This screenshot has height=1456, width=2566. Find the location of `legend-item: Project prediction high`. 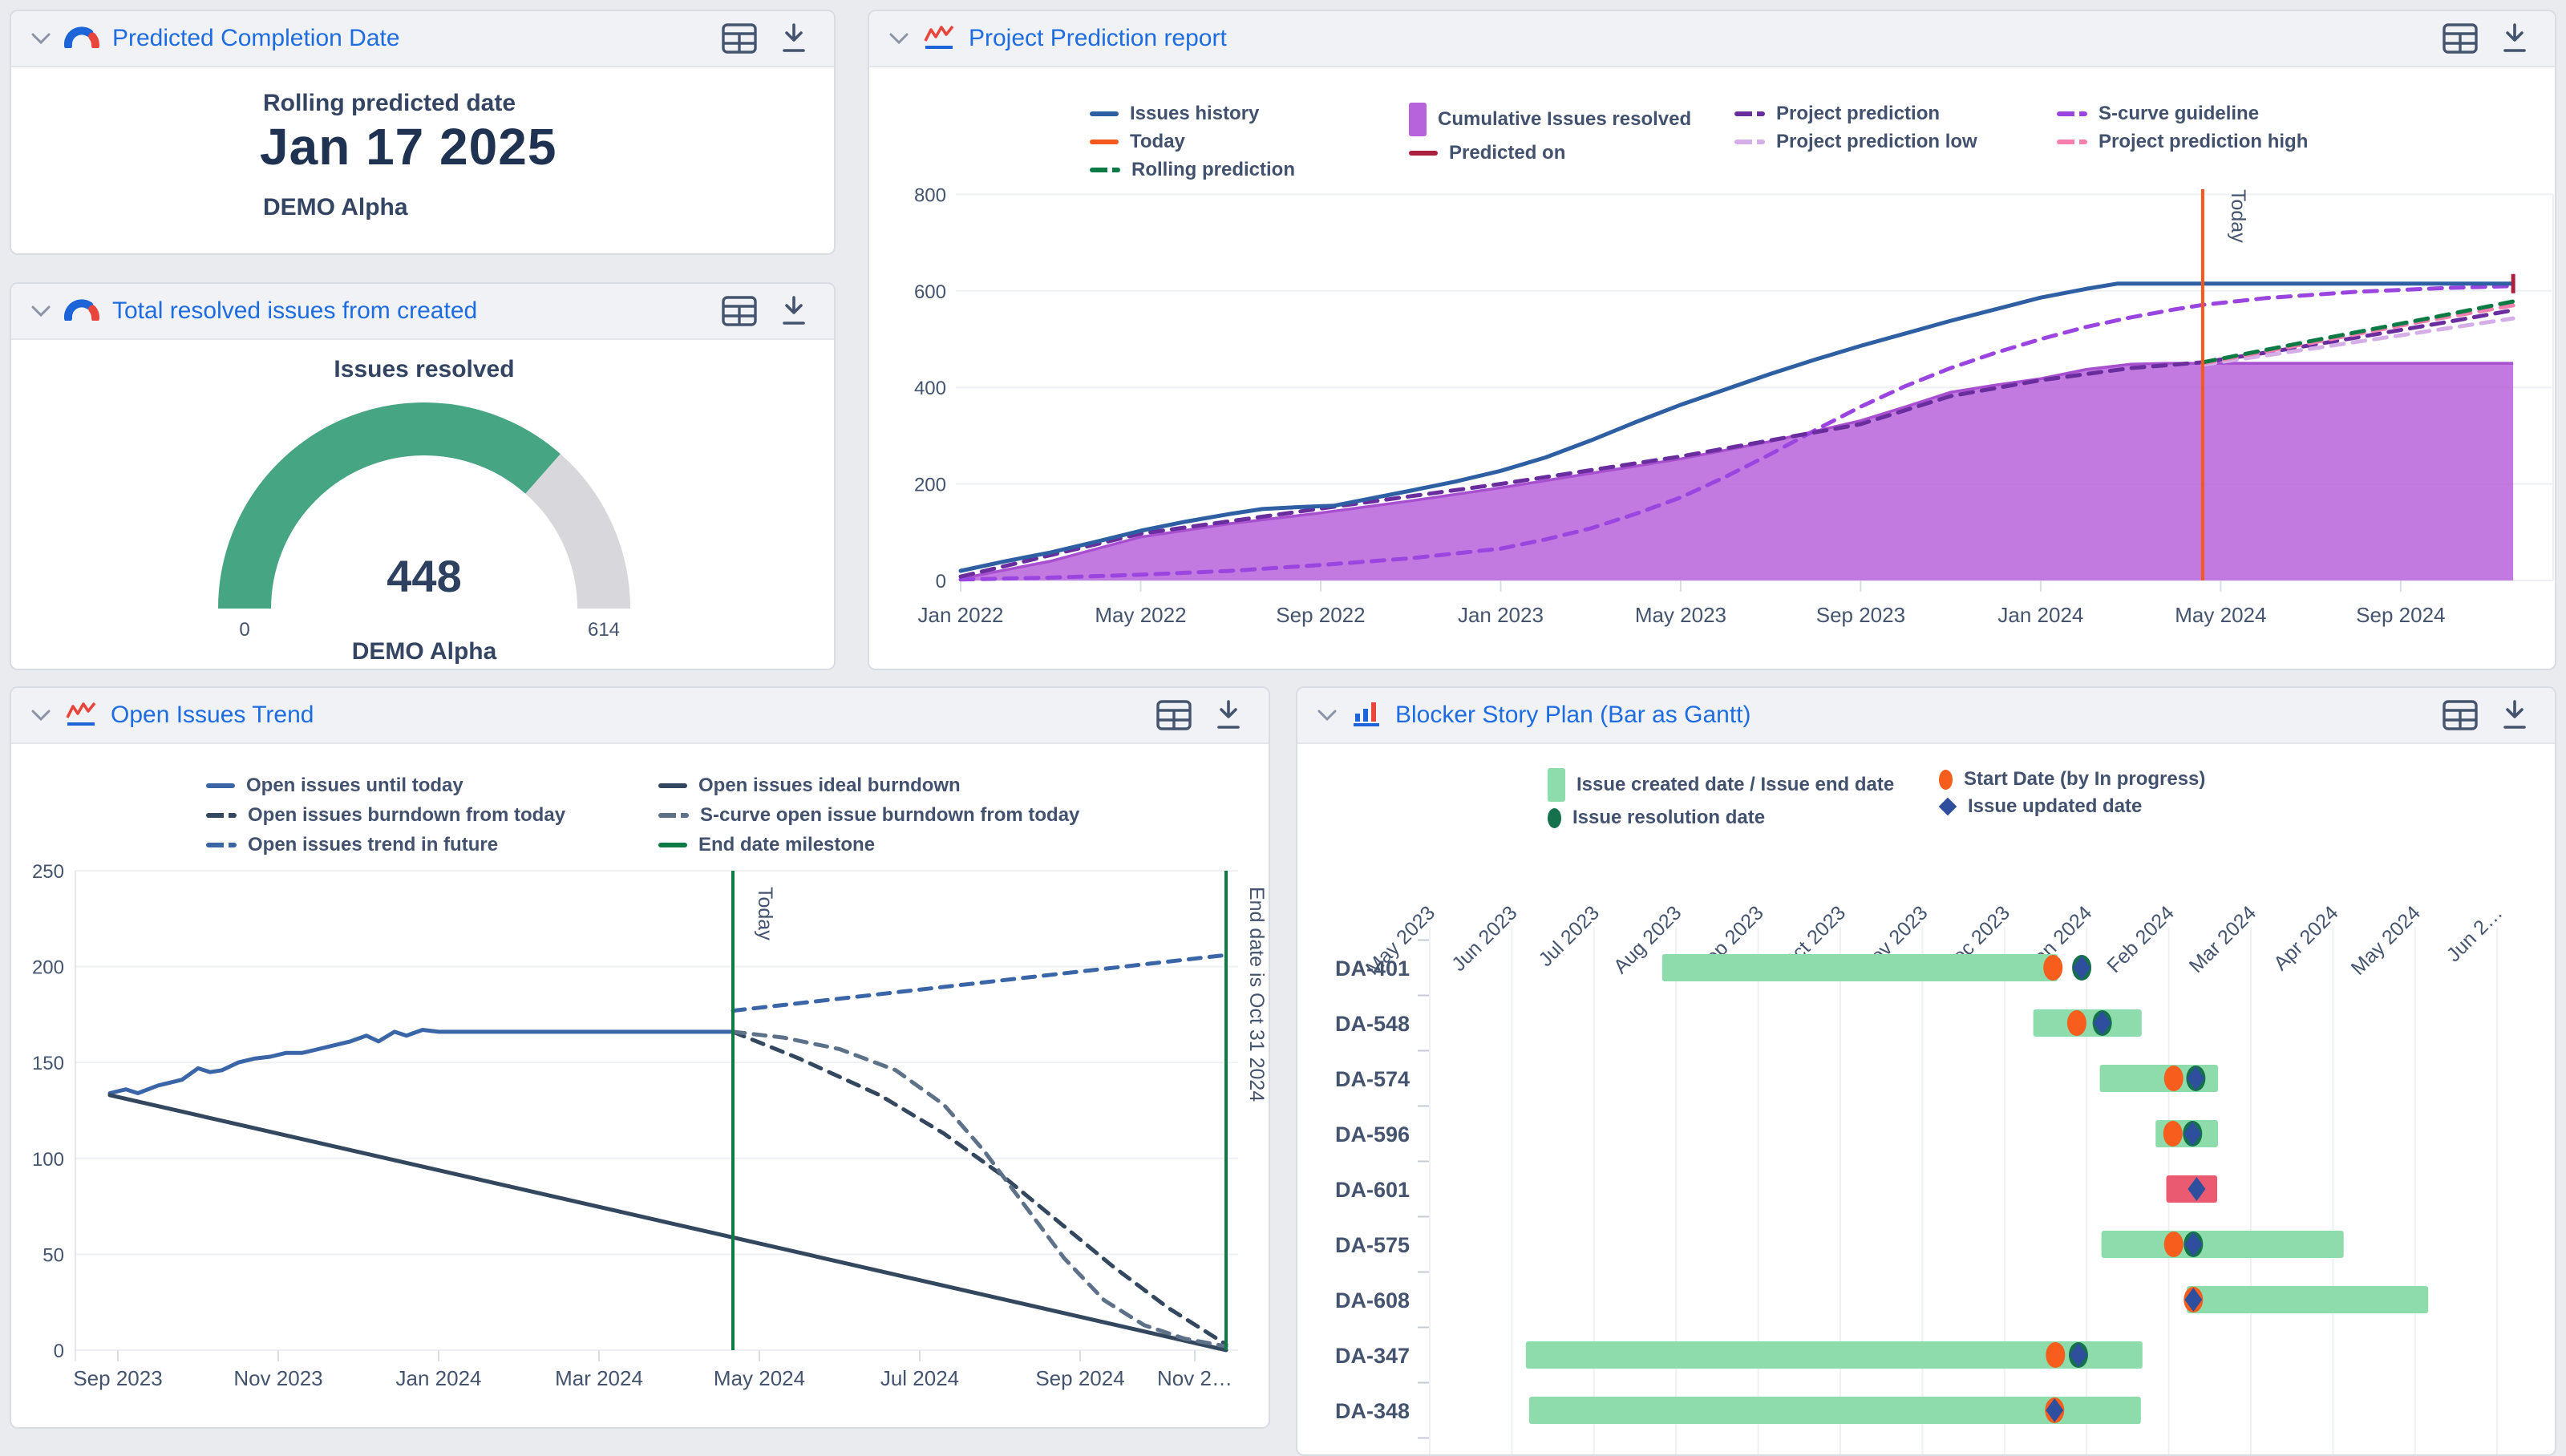

legend-item: Project prediction high is located at coordinates (2182, 142).